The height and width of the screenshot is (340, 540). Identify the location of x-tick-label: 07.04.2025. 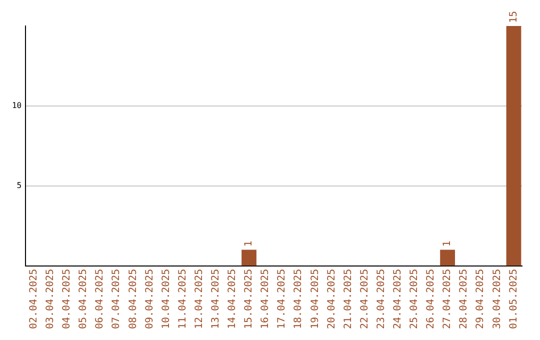
(116, 299).